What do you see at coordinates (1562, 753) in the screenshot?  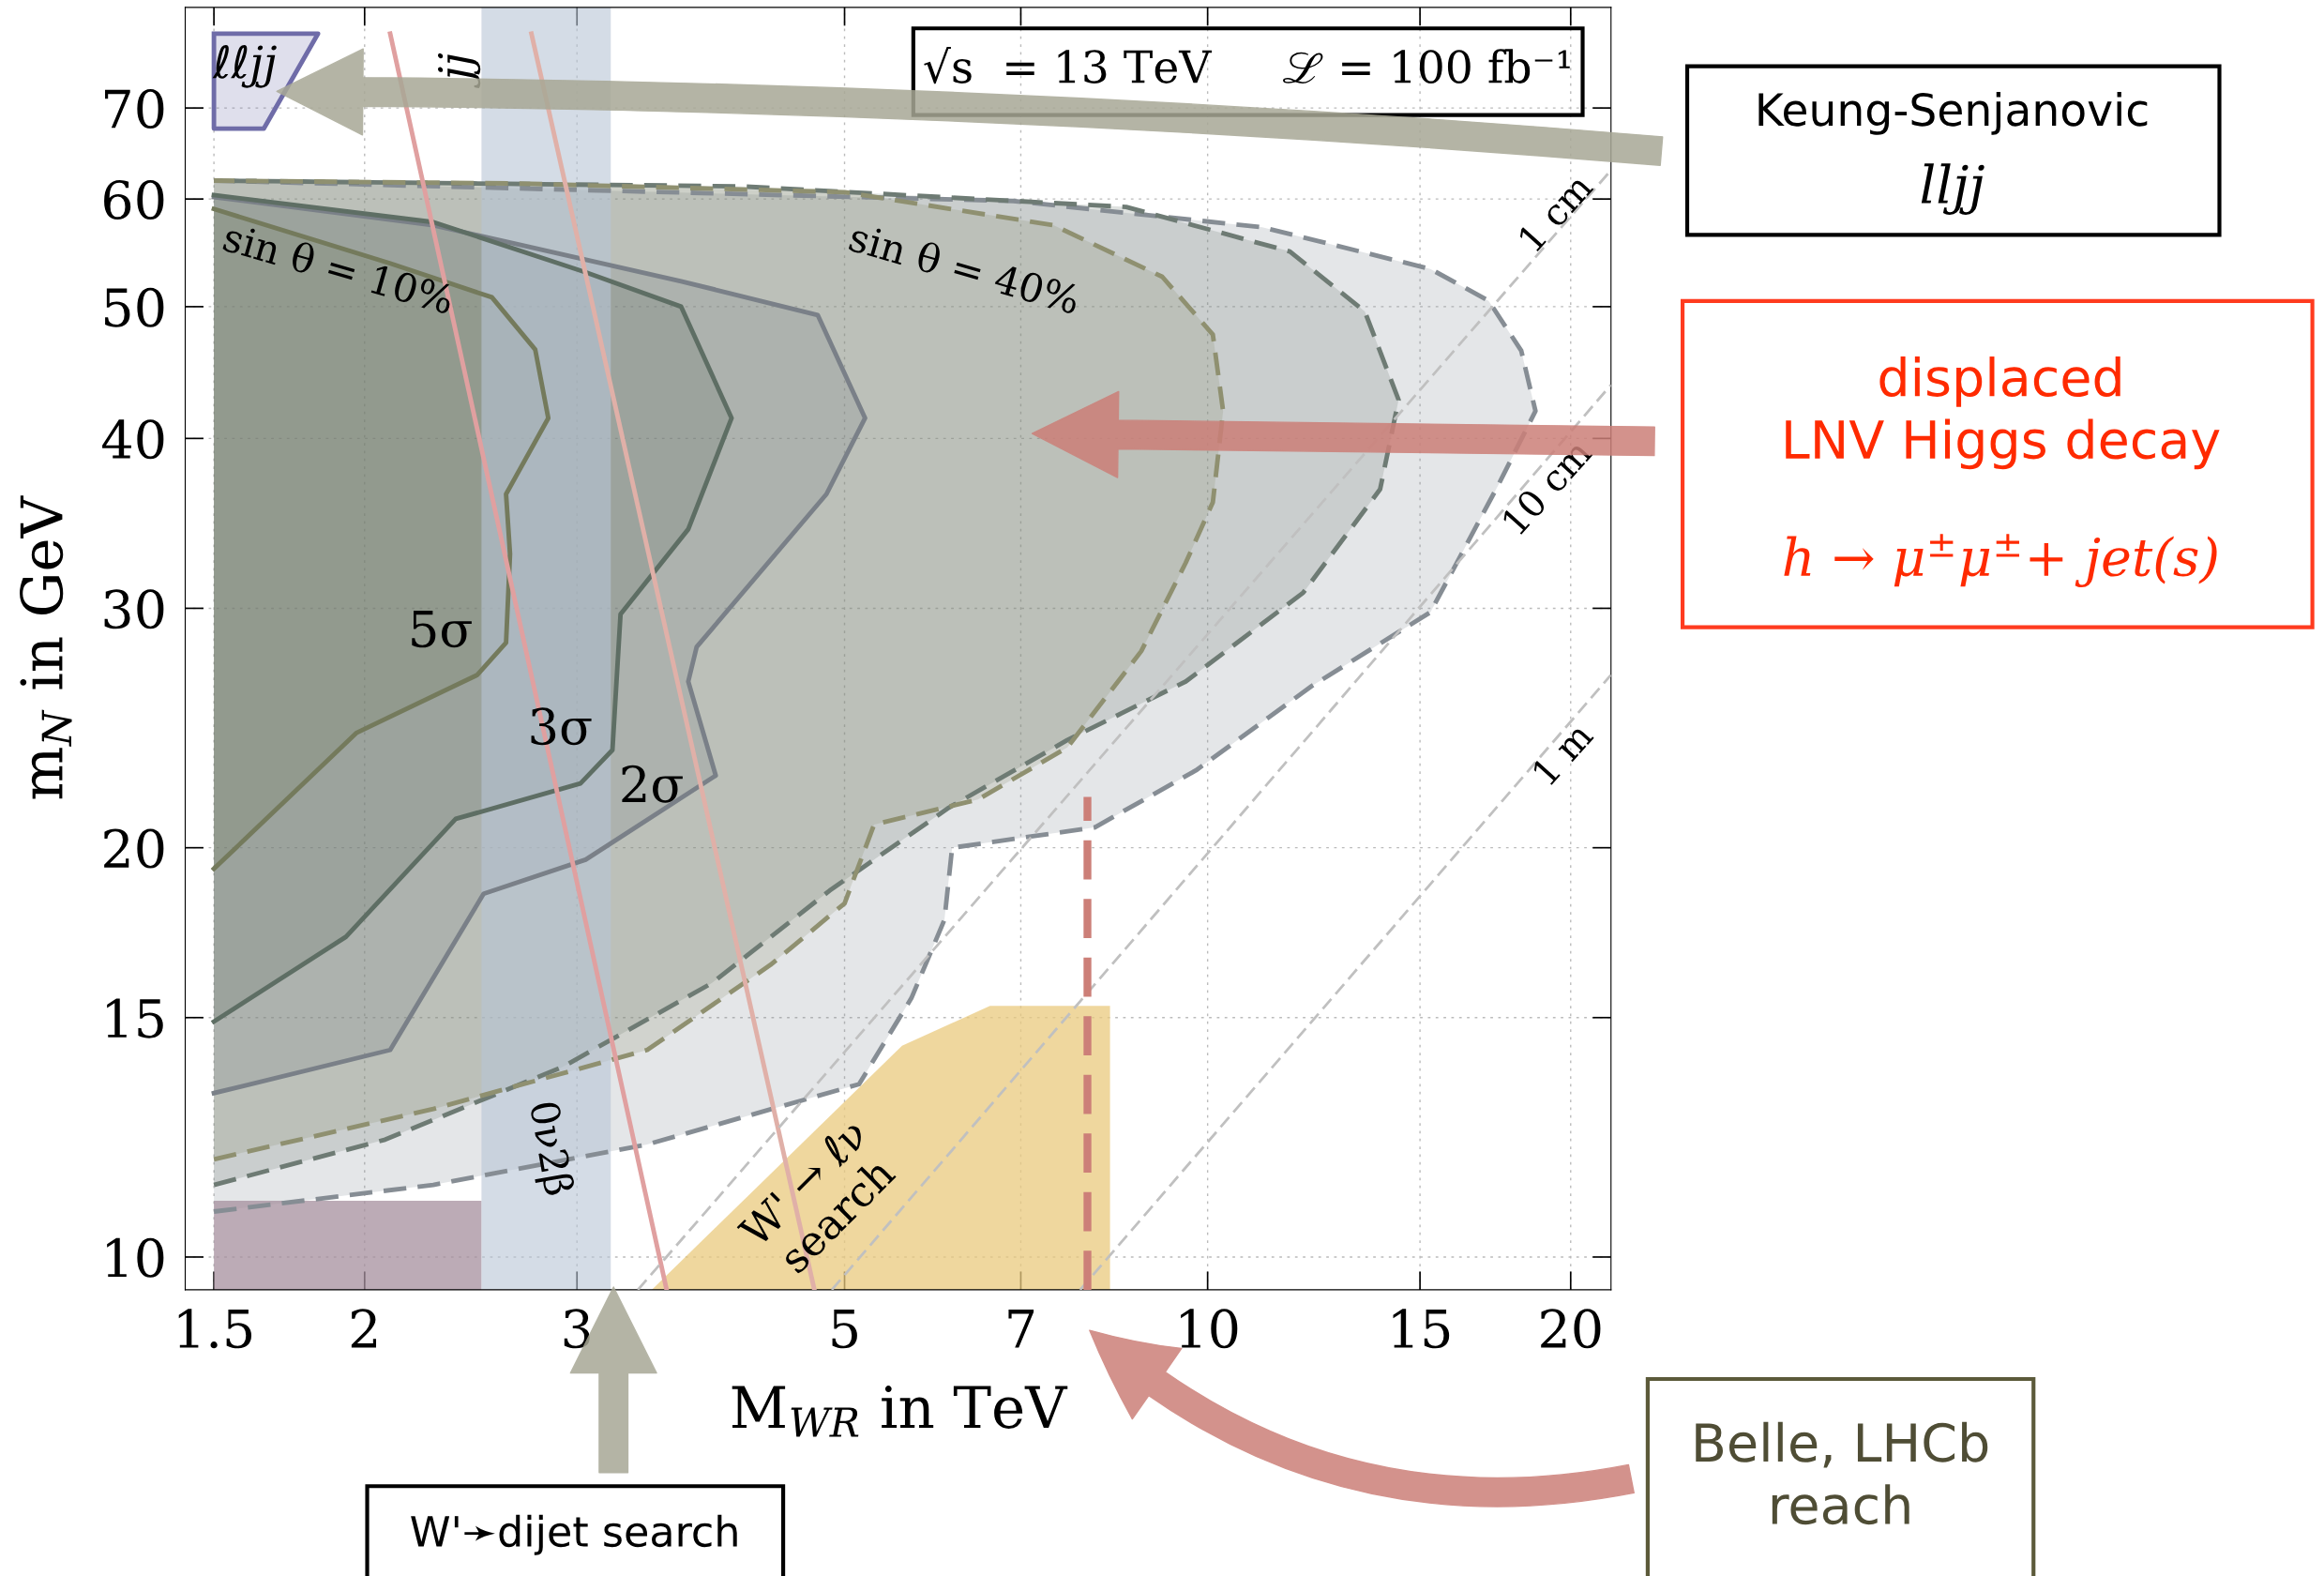 I see `annotation: 1 m` at bounding box center [1562, 753].